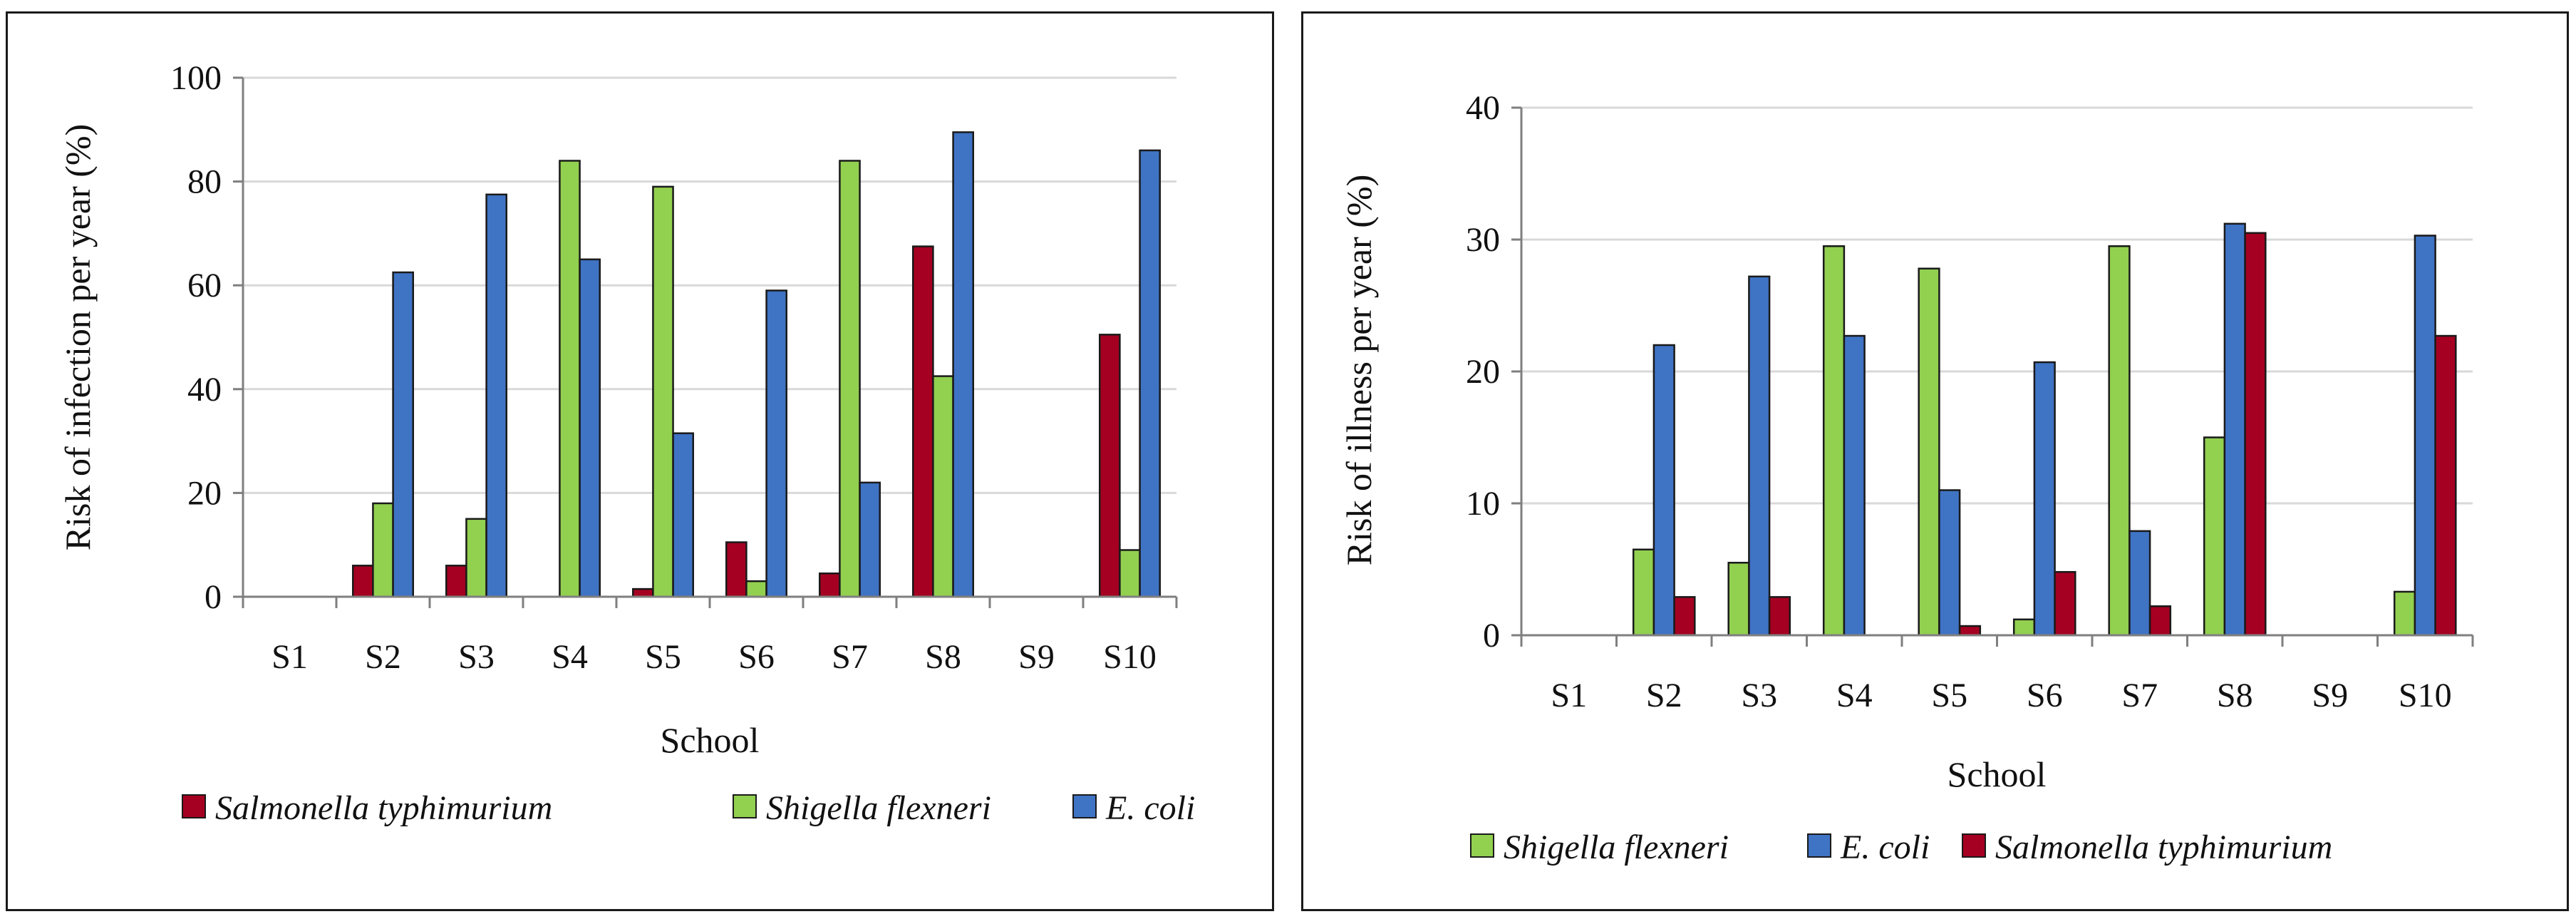 This screenshot has width=2576, height=924. I want to click on infection-legend-swatch-ecoli, so click(1085, 806).